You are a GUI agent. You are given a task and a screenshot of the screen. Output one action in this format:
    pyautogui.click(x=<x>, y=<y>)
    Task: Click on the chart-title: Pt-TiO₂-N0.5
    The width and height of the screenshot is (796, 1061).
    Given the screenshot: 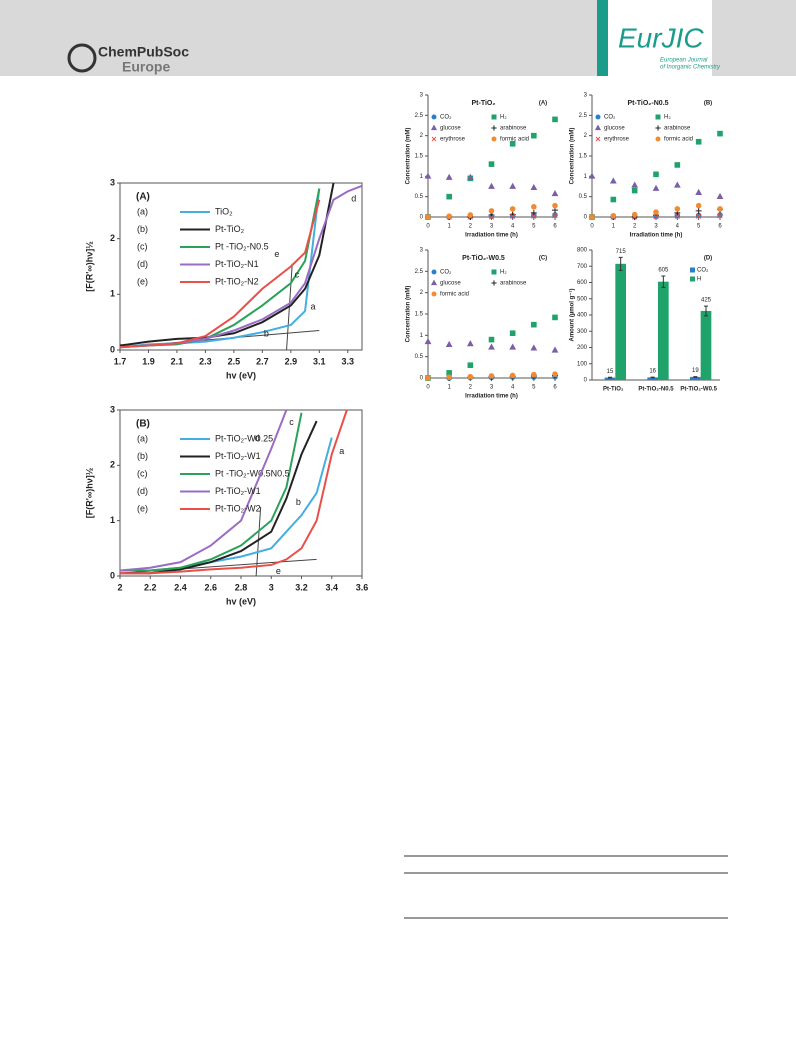 What is the action you would take?
    pyautogui.click(x=647, y=103)
    